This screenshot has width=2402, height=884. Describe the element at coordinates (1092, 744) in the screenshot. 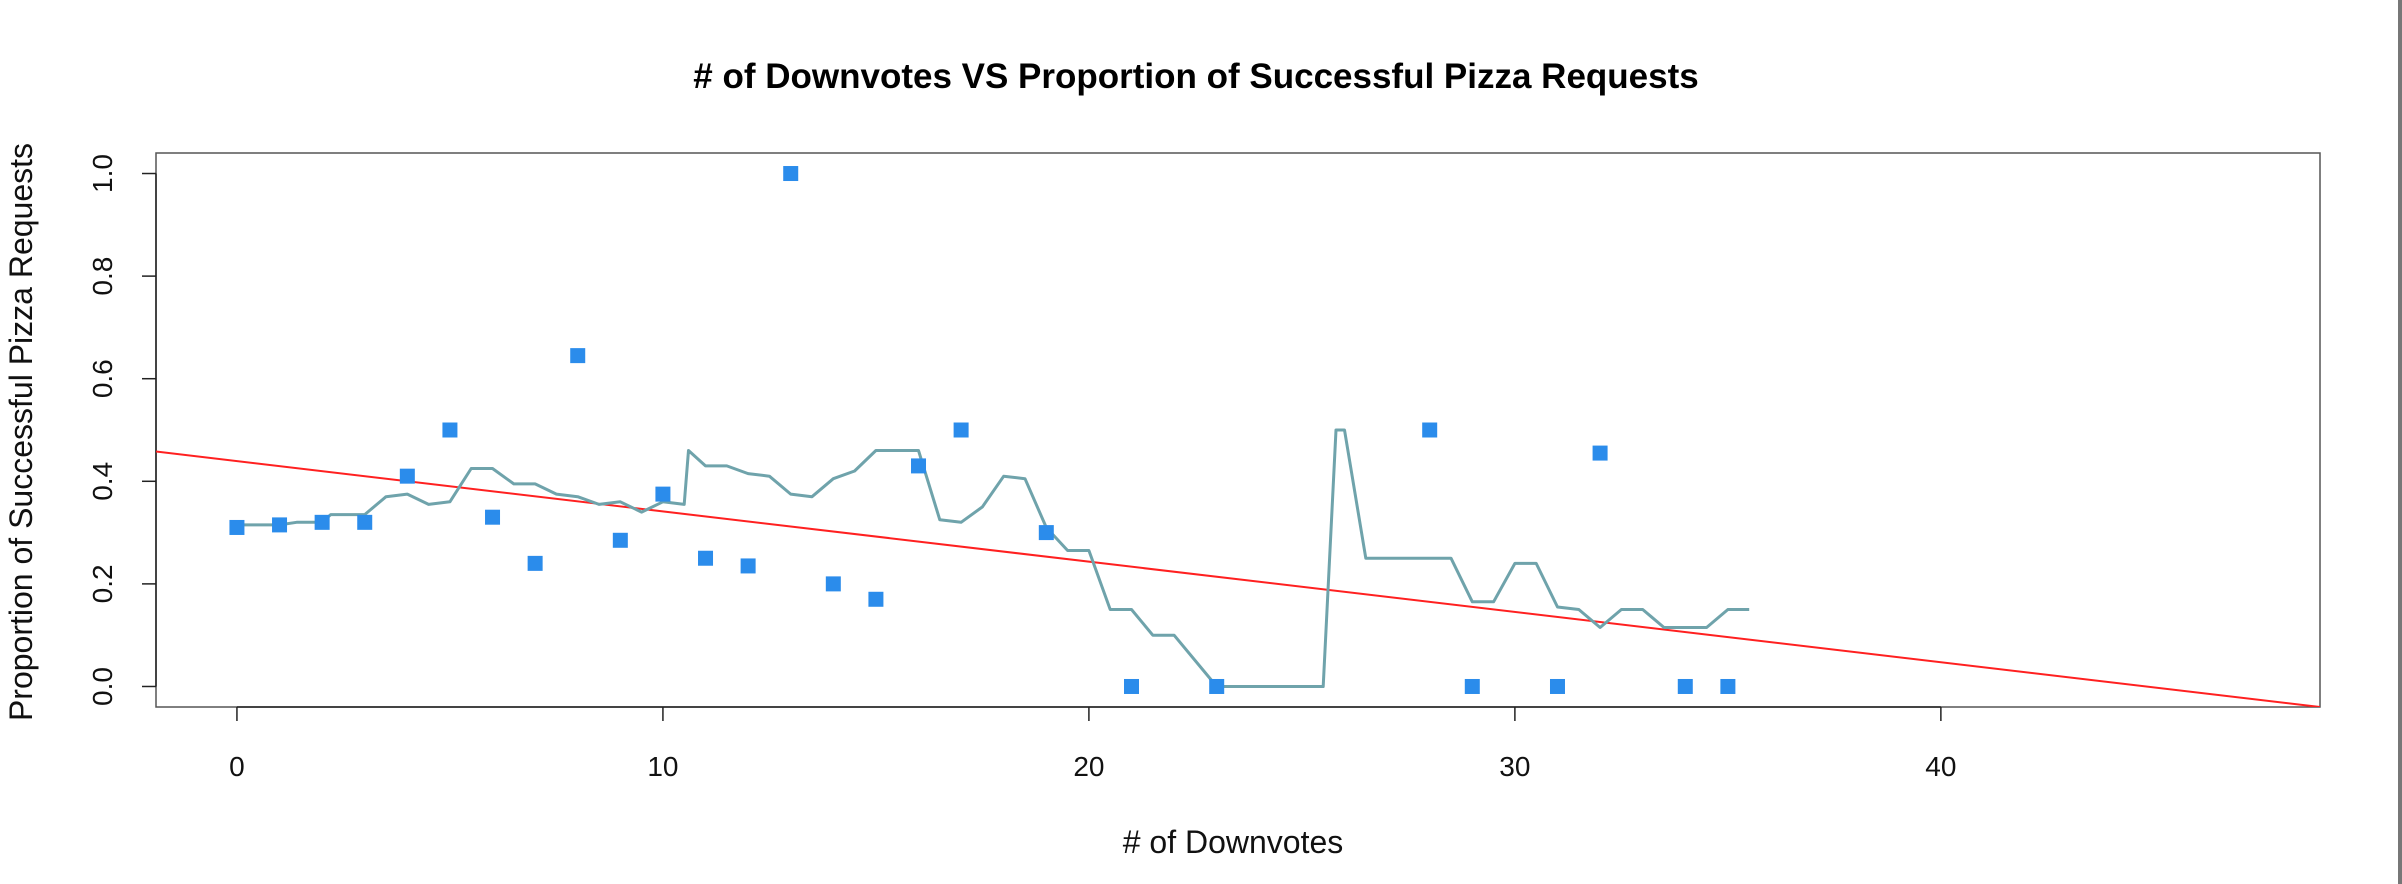

I see `x-axis: 0 10 20 30 40` at that location.